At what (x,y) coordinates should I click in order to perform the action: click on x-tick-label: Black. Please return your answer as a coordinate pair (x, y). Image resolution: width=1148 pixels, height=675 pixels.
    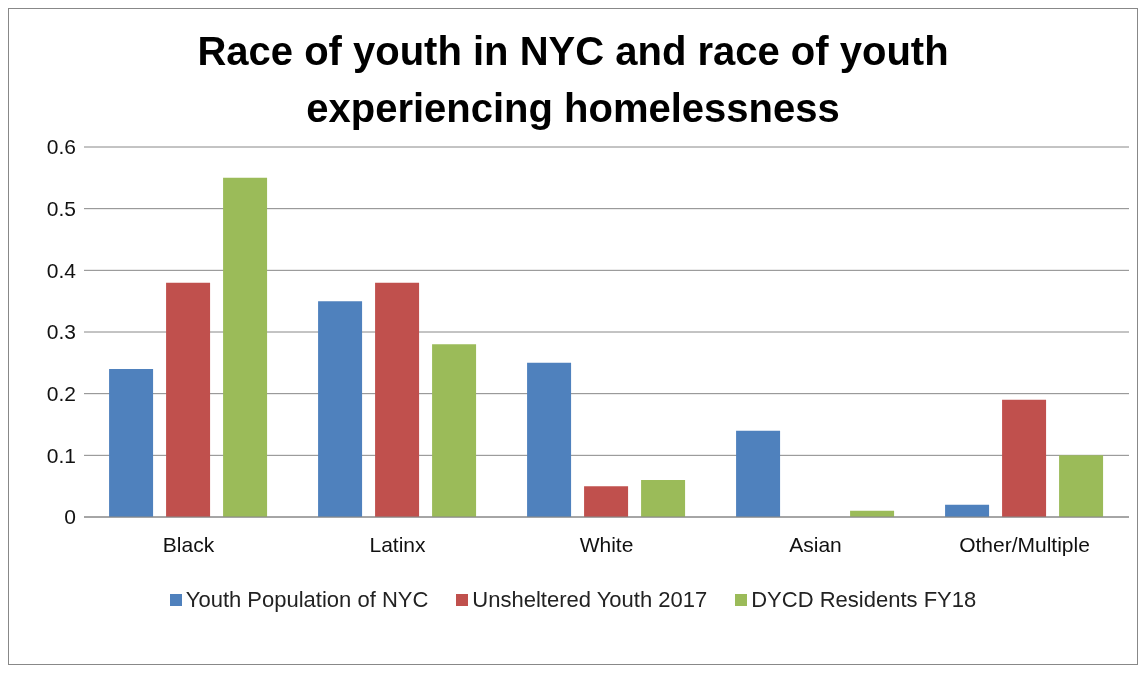
    Looking at the image, I should click on (188, 544).